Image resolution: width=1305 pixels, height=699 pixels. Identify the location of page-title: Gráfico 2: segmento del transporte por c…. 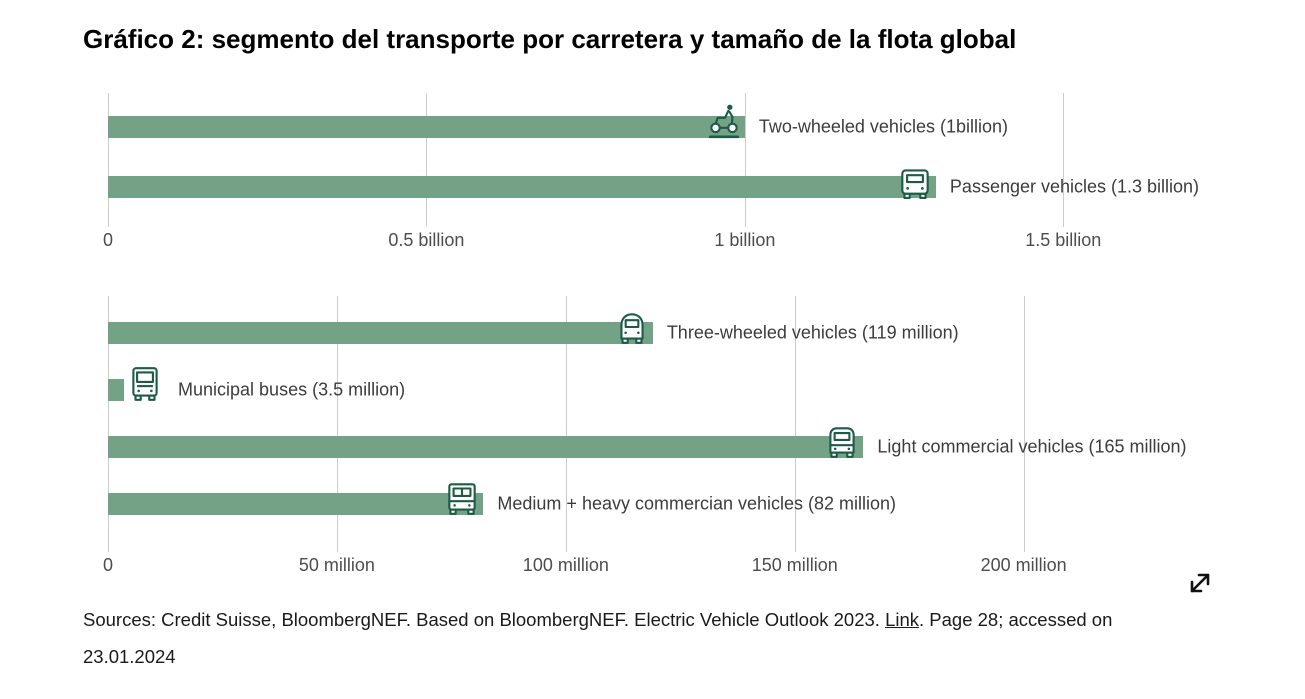
(550, 39).